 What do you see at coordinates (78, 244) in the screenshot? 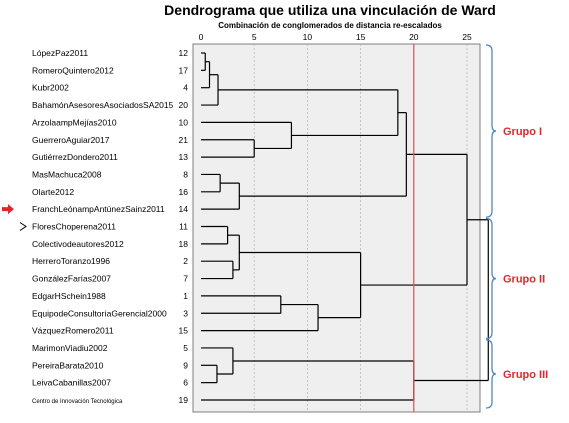
I see `leaf-label: Colectivodeautores2012` at bounding box center [78, 244].